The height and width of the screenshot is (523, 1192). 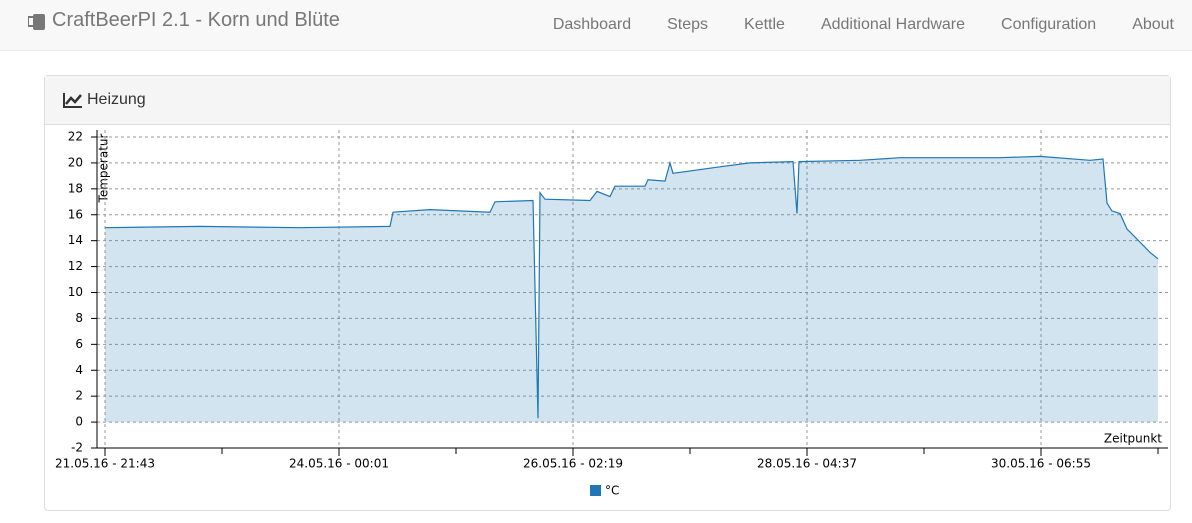 What do you see at coordinates (764, 24) in the screenshot?
I see `nav-link: Kettle` at bounding box center [764, 24].